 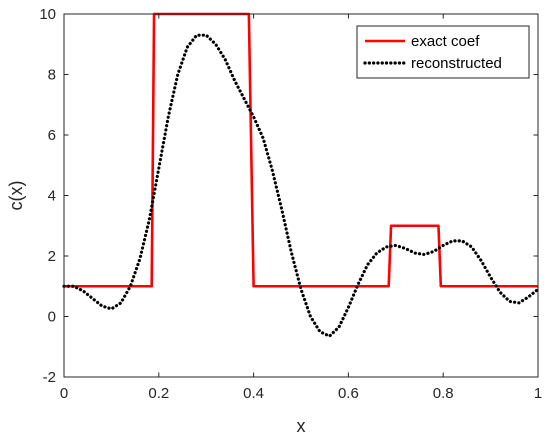 What do you see at coordinates (64, 393) in the screenshot?
I see `x-tick-label: 0` at bounding box center [64, 393].